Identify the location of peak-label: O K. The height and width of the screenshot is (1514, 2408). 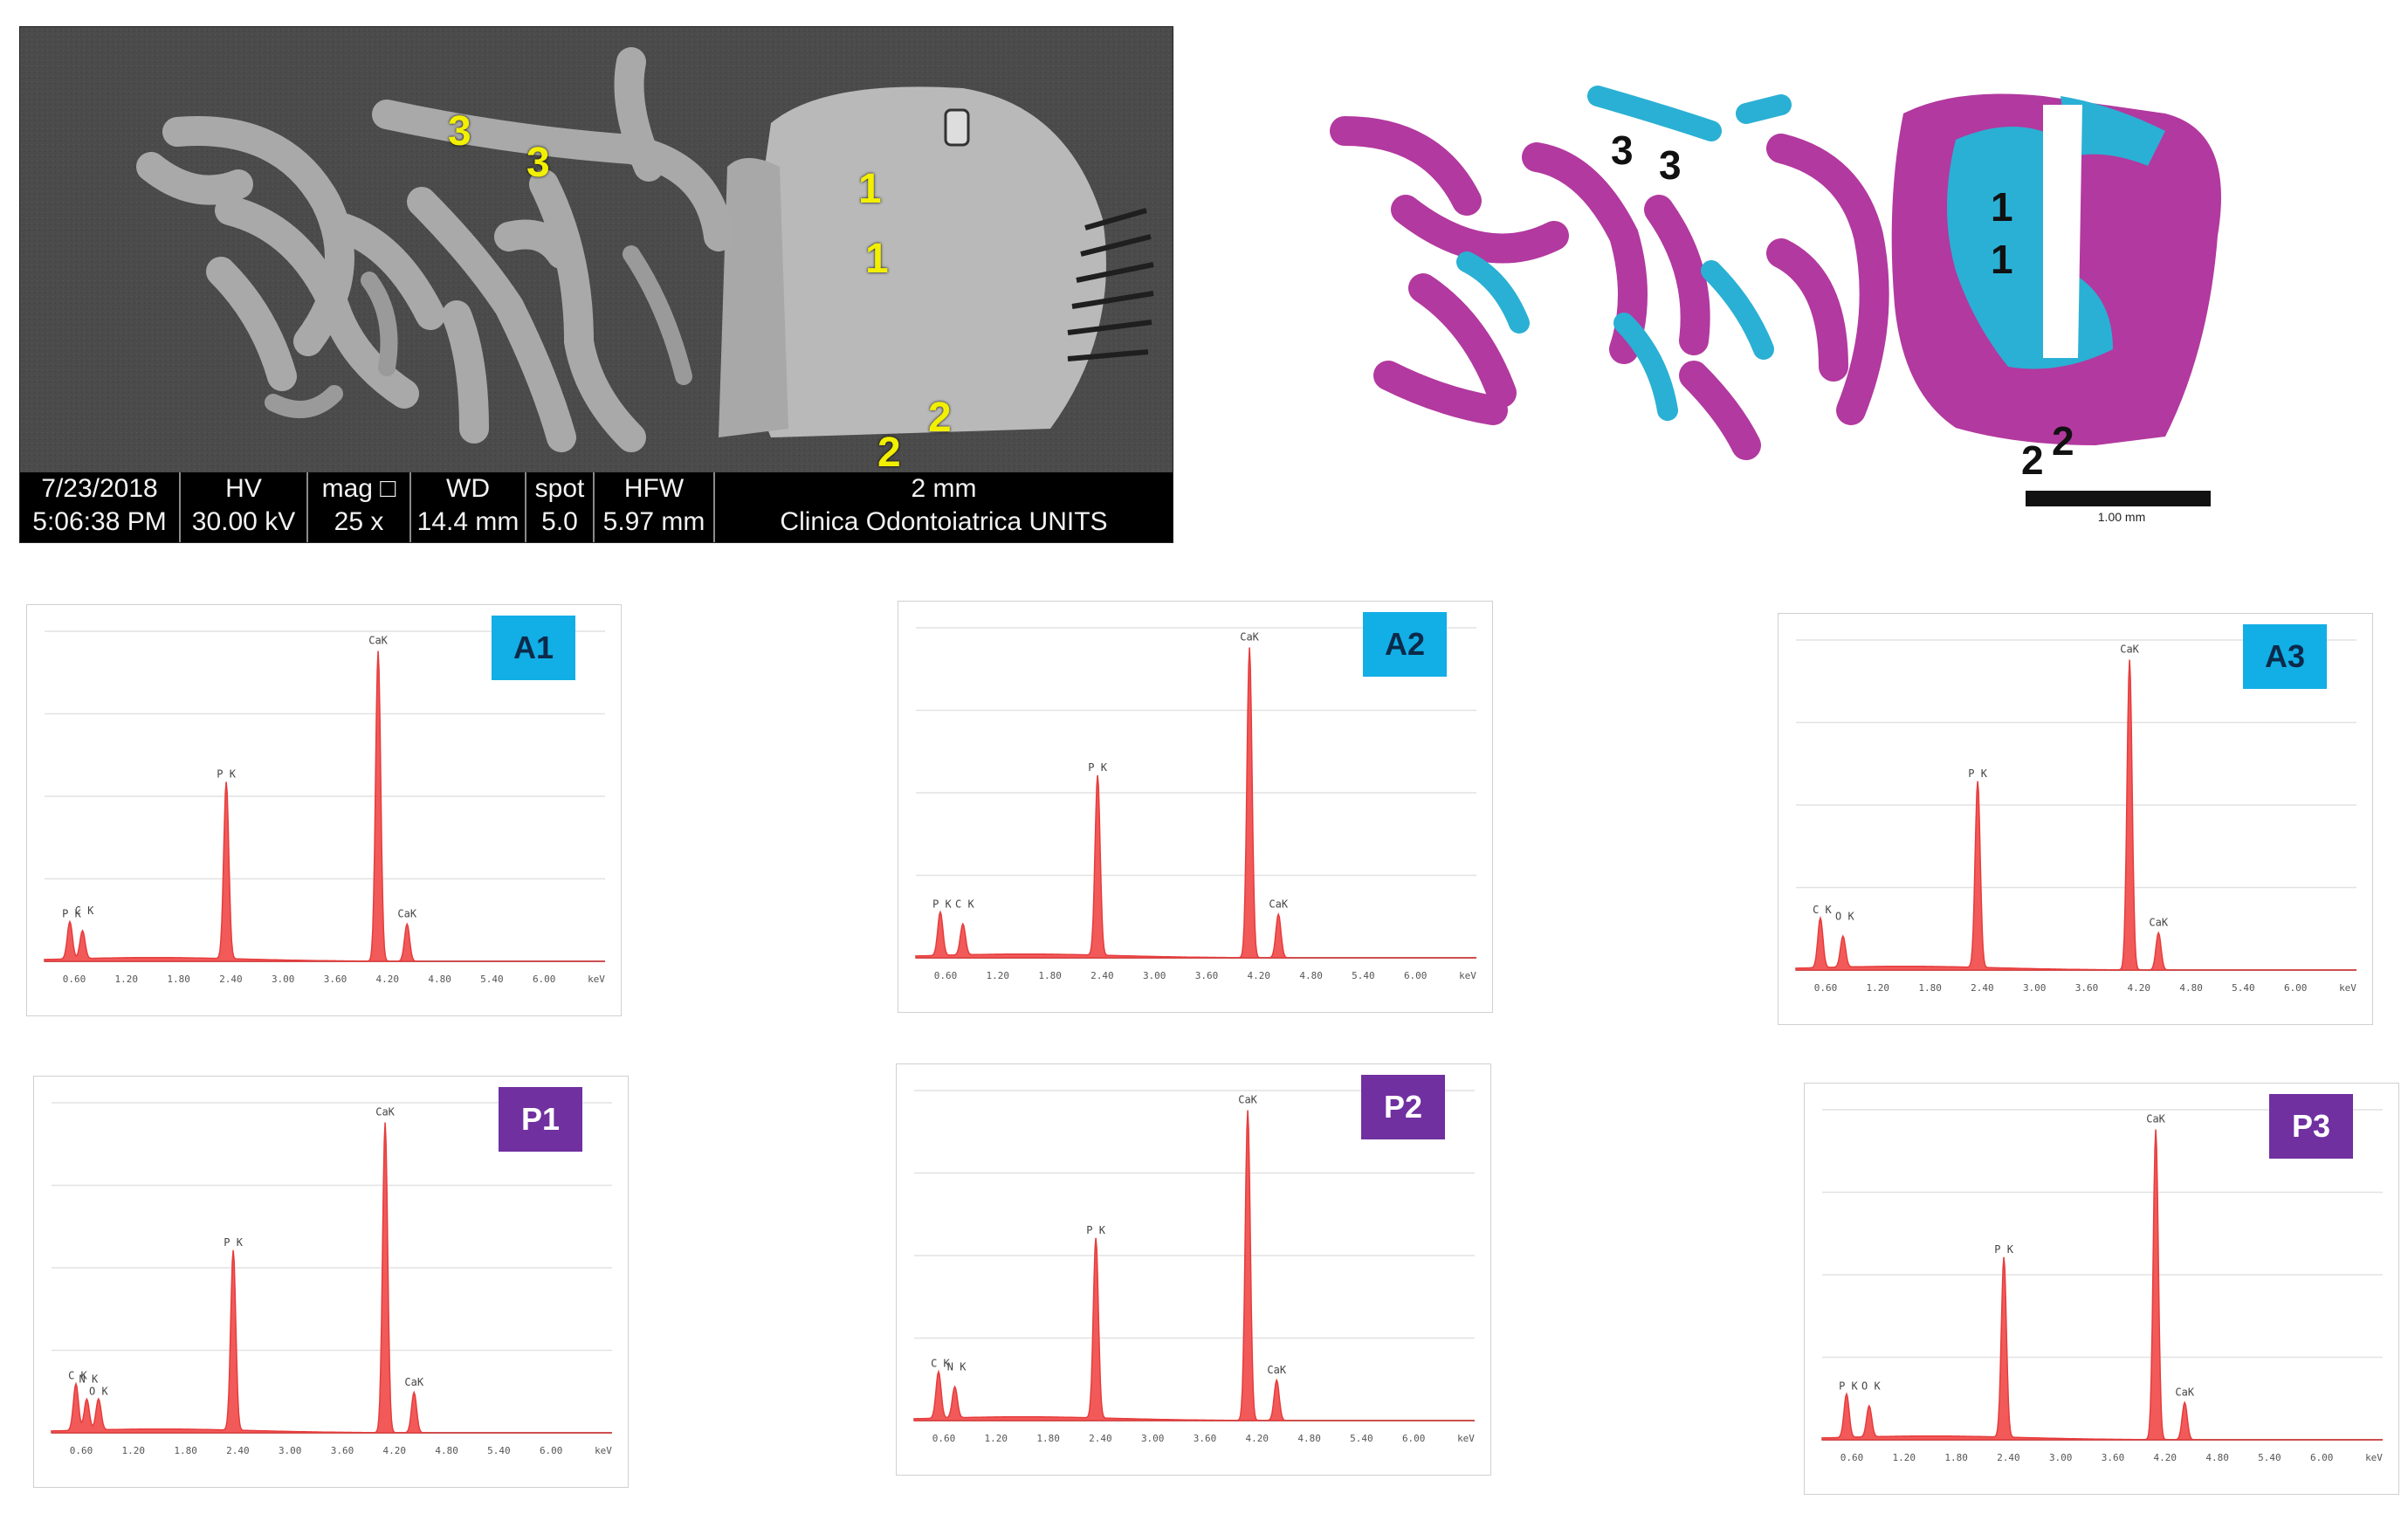
(1844, 916).